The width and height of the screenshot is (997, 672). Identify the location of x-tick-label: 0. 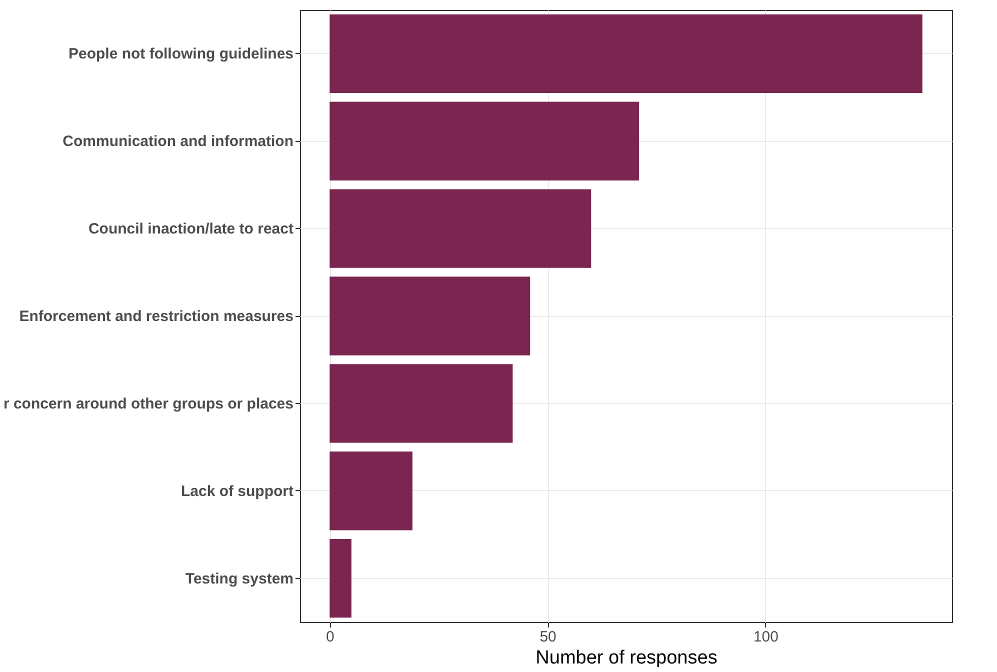
(330, 637).